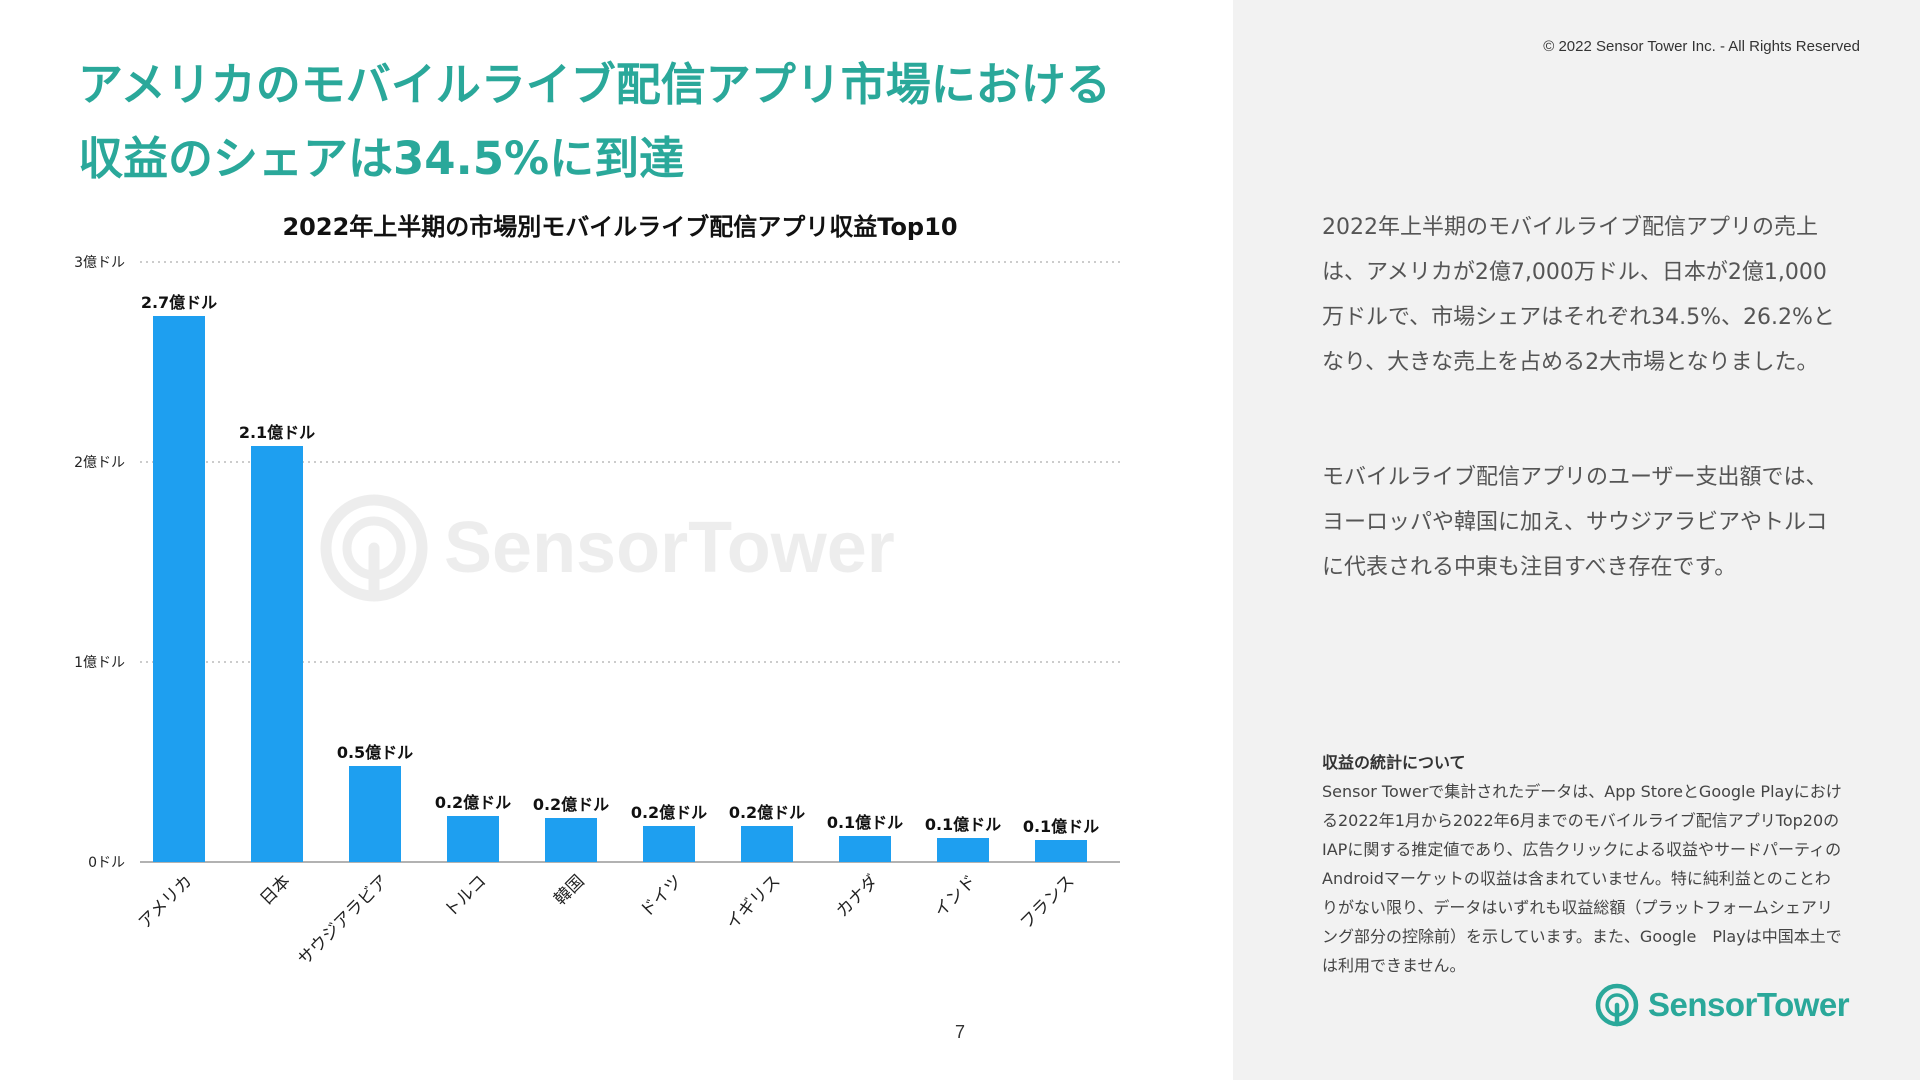 The image size is (1920, 1080). Describe the element at coordinates (466, 896) in the screenshot. I see `x-tick-label: トルコ` at that location.